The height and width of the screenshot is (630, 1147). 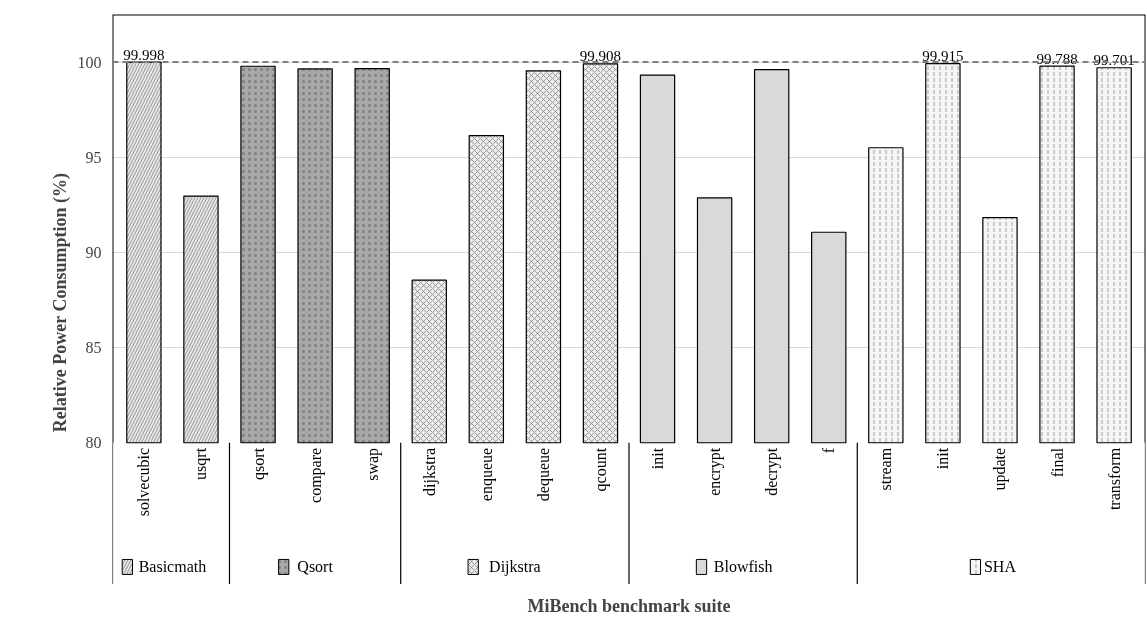 I want to click on y-axis-title: Relative Power Consumption (%), so click(x=60, y=303).